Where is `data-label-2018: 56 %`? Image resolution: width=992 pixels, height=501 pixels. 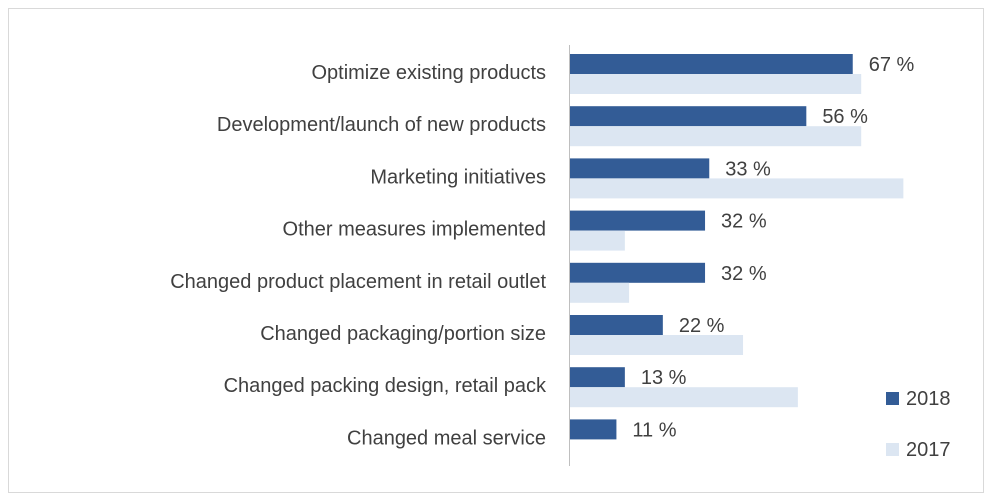 data-label-2018: 56 % is located at coordinates (845, 117).